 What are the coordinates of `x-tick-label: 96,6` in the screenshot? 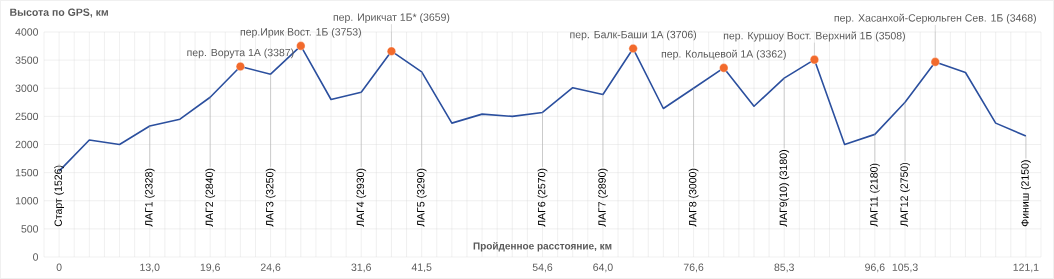 It's located at (875, 268).